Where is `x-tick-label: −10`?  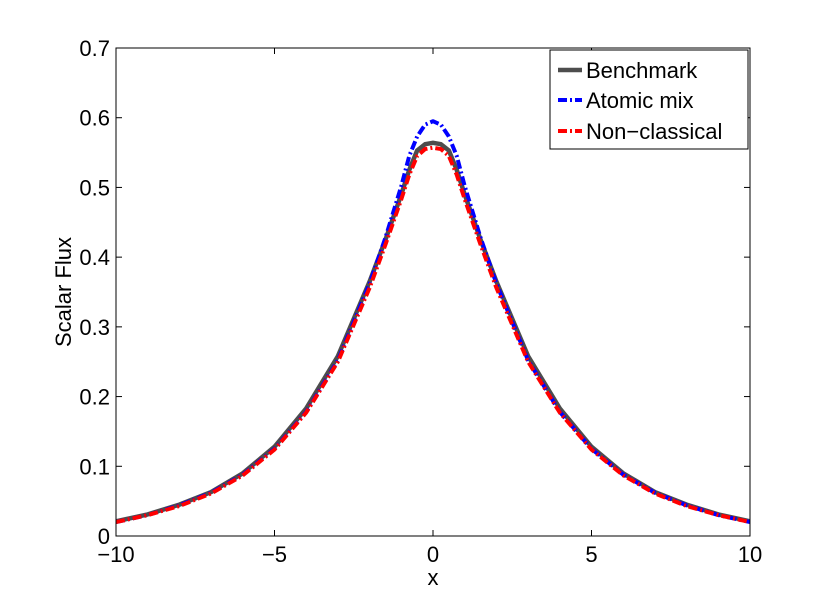 x-tick-label: −10 is located at coordinates (115, 554).